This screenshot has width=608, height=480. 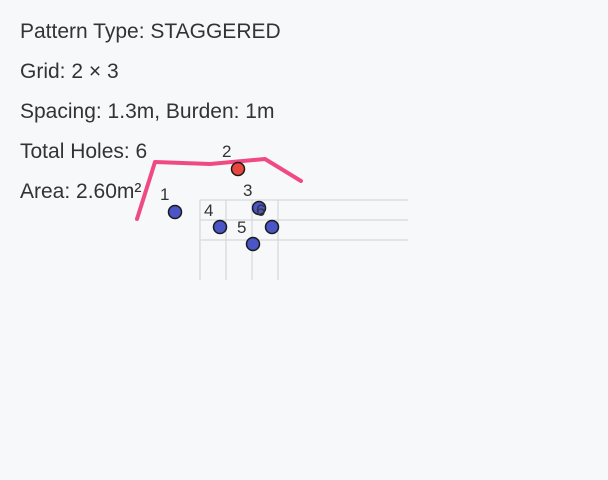 What do you see at coordinates (249, 235) in the screenshot?
I see `blast-hole-5: 5` at bounding box center [249, 235].